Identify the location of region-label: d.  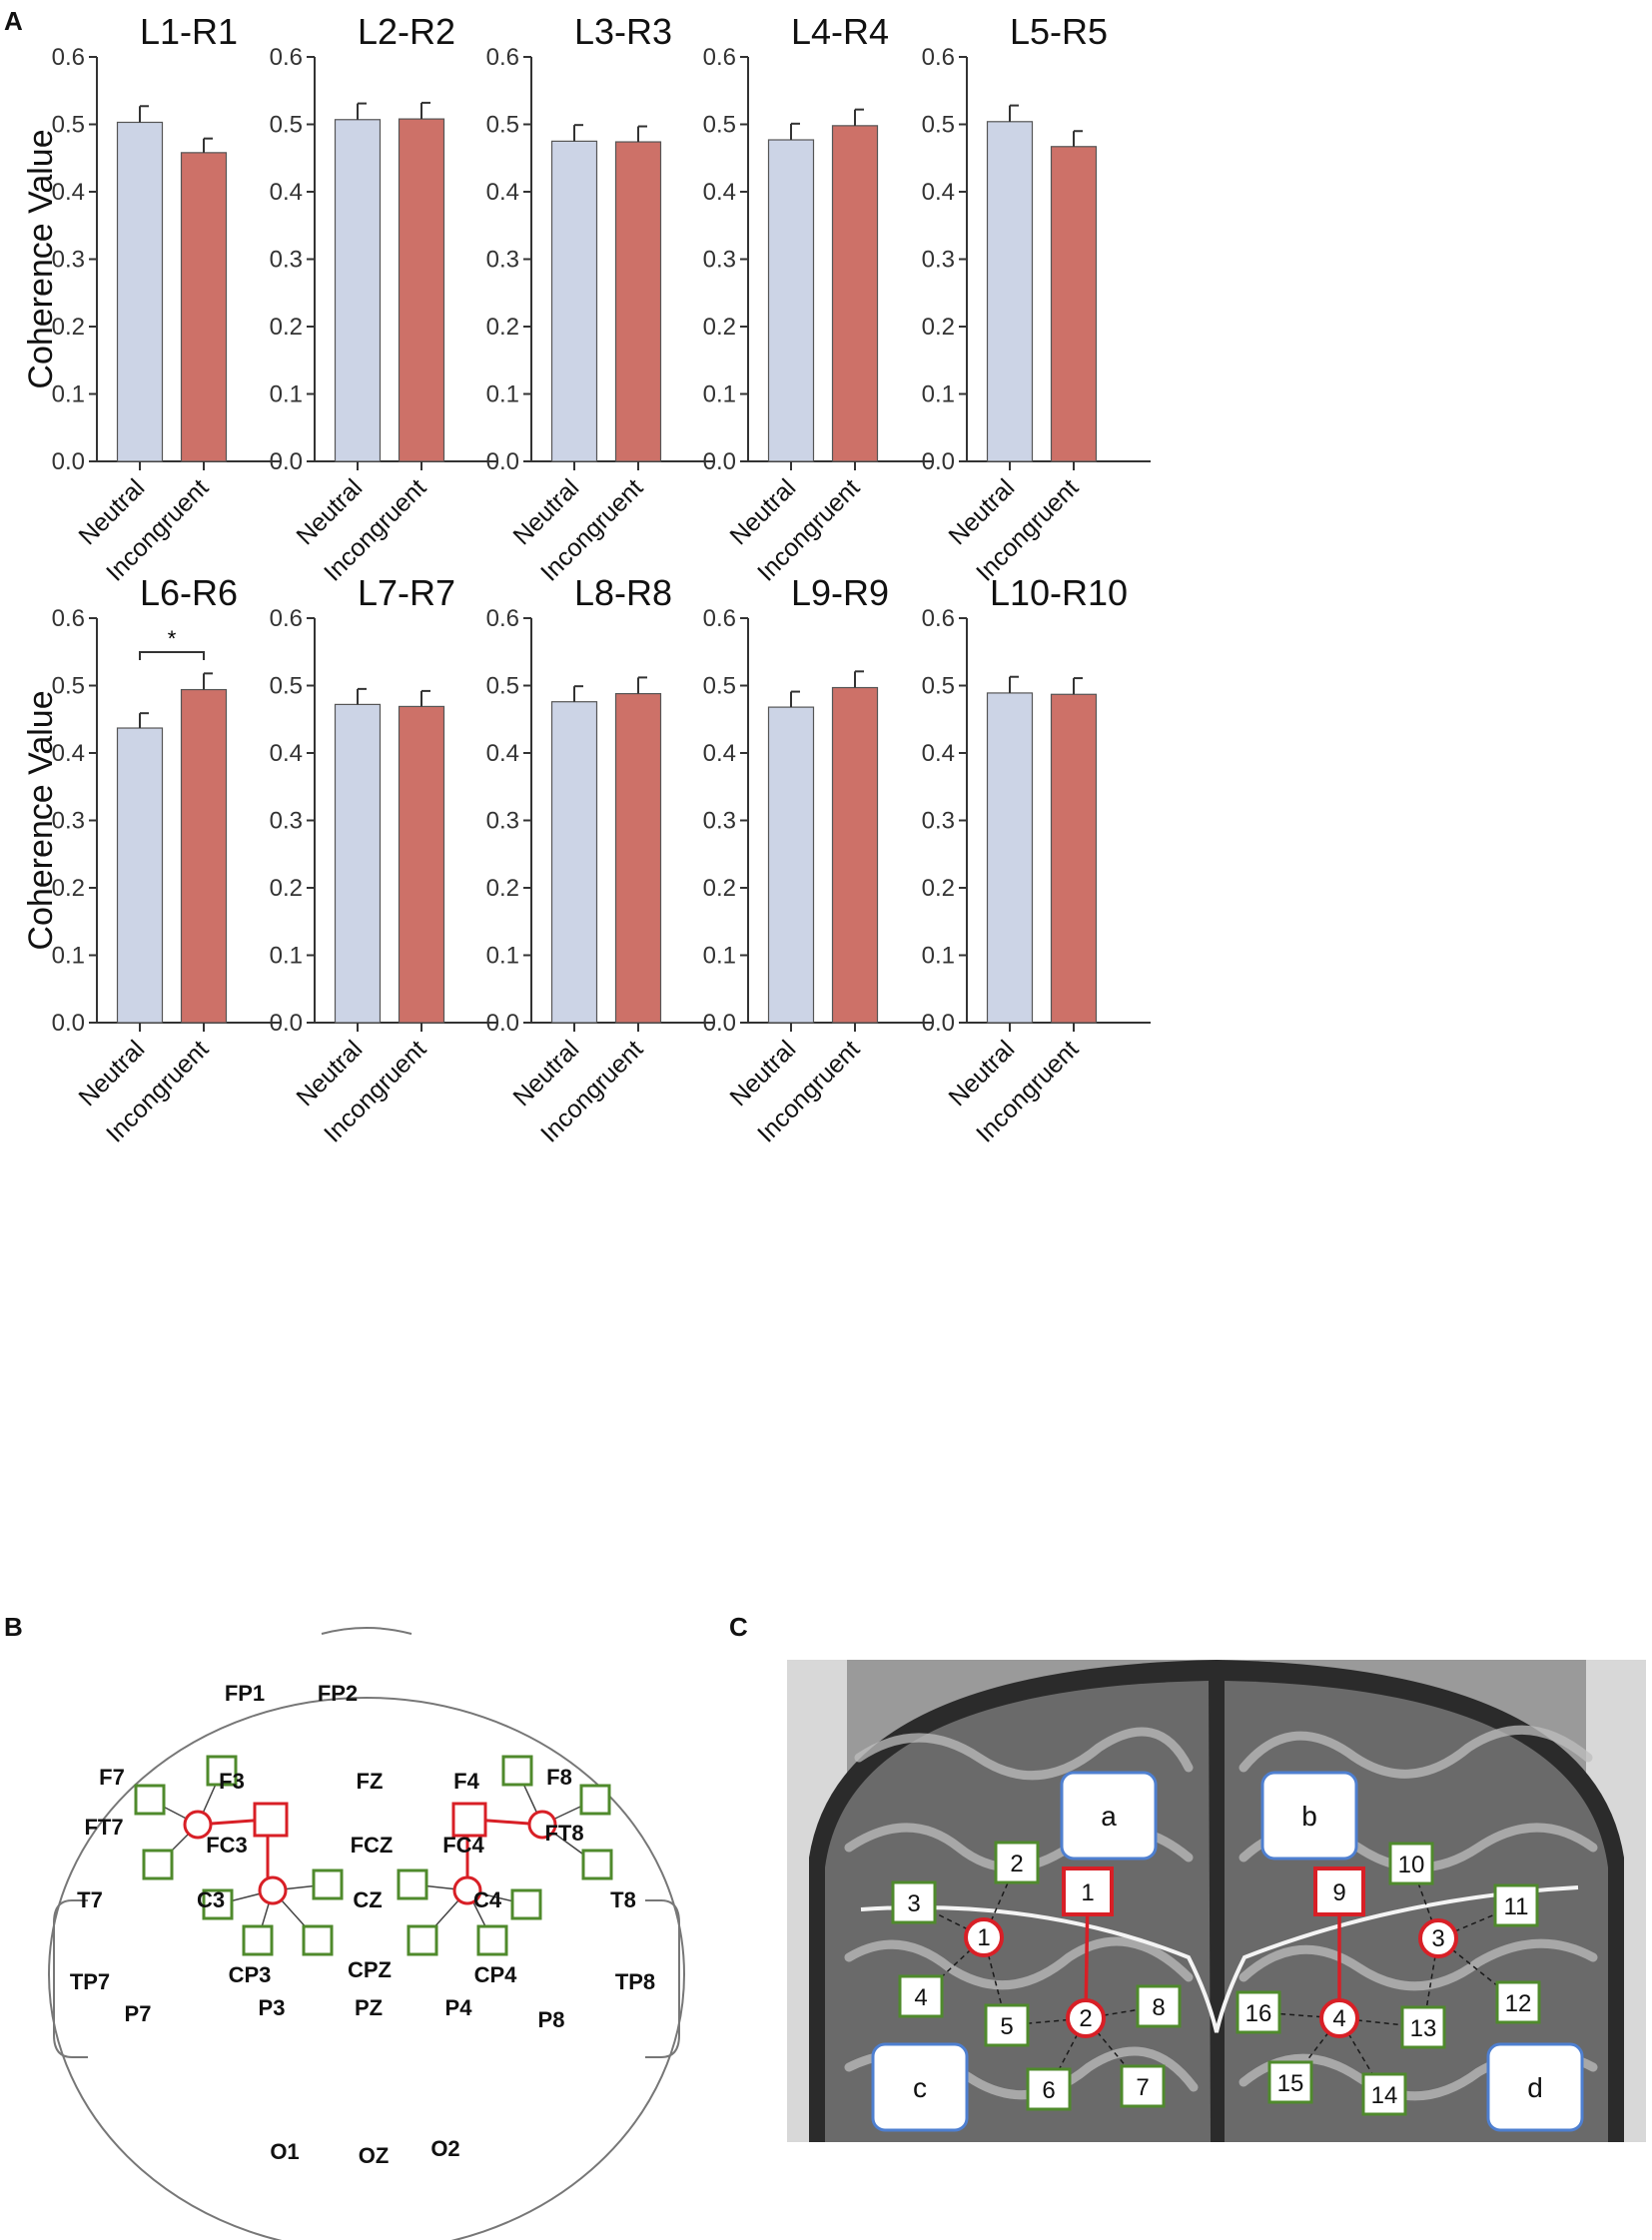
(1535, 2087).